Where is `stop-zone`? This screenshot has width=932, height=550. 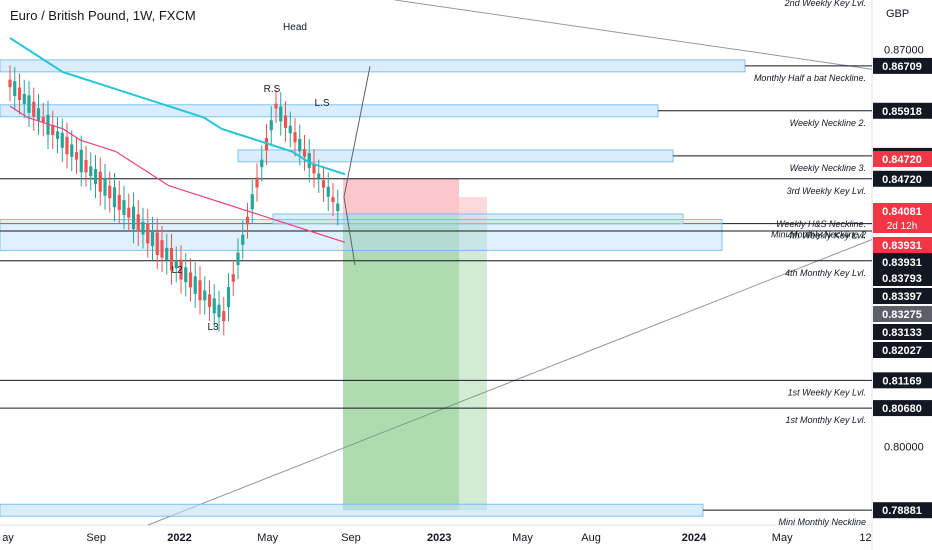
stop-zone is located at coordinates (401, 197).